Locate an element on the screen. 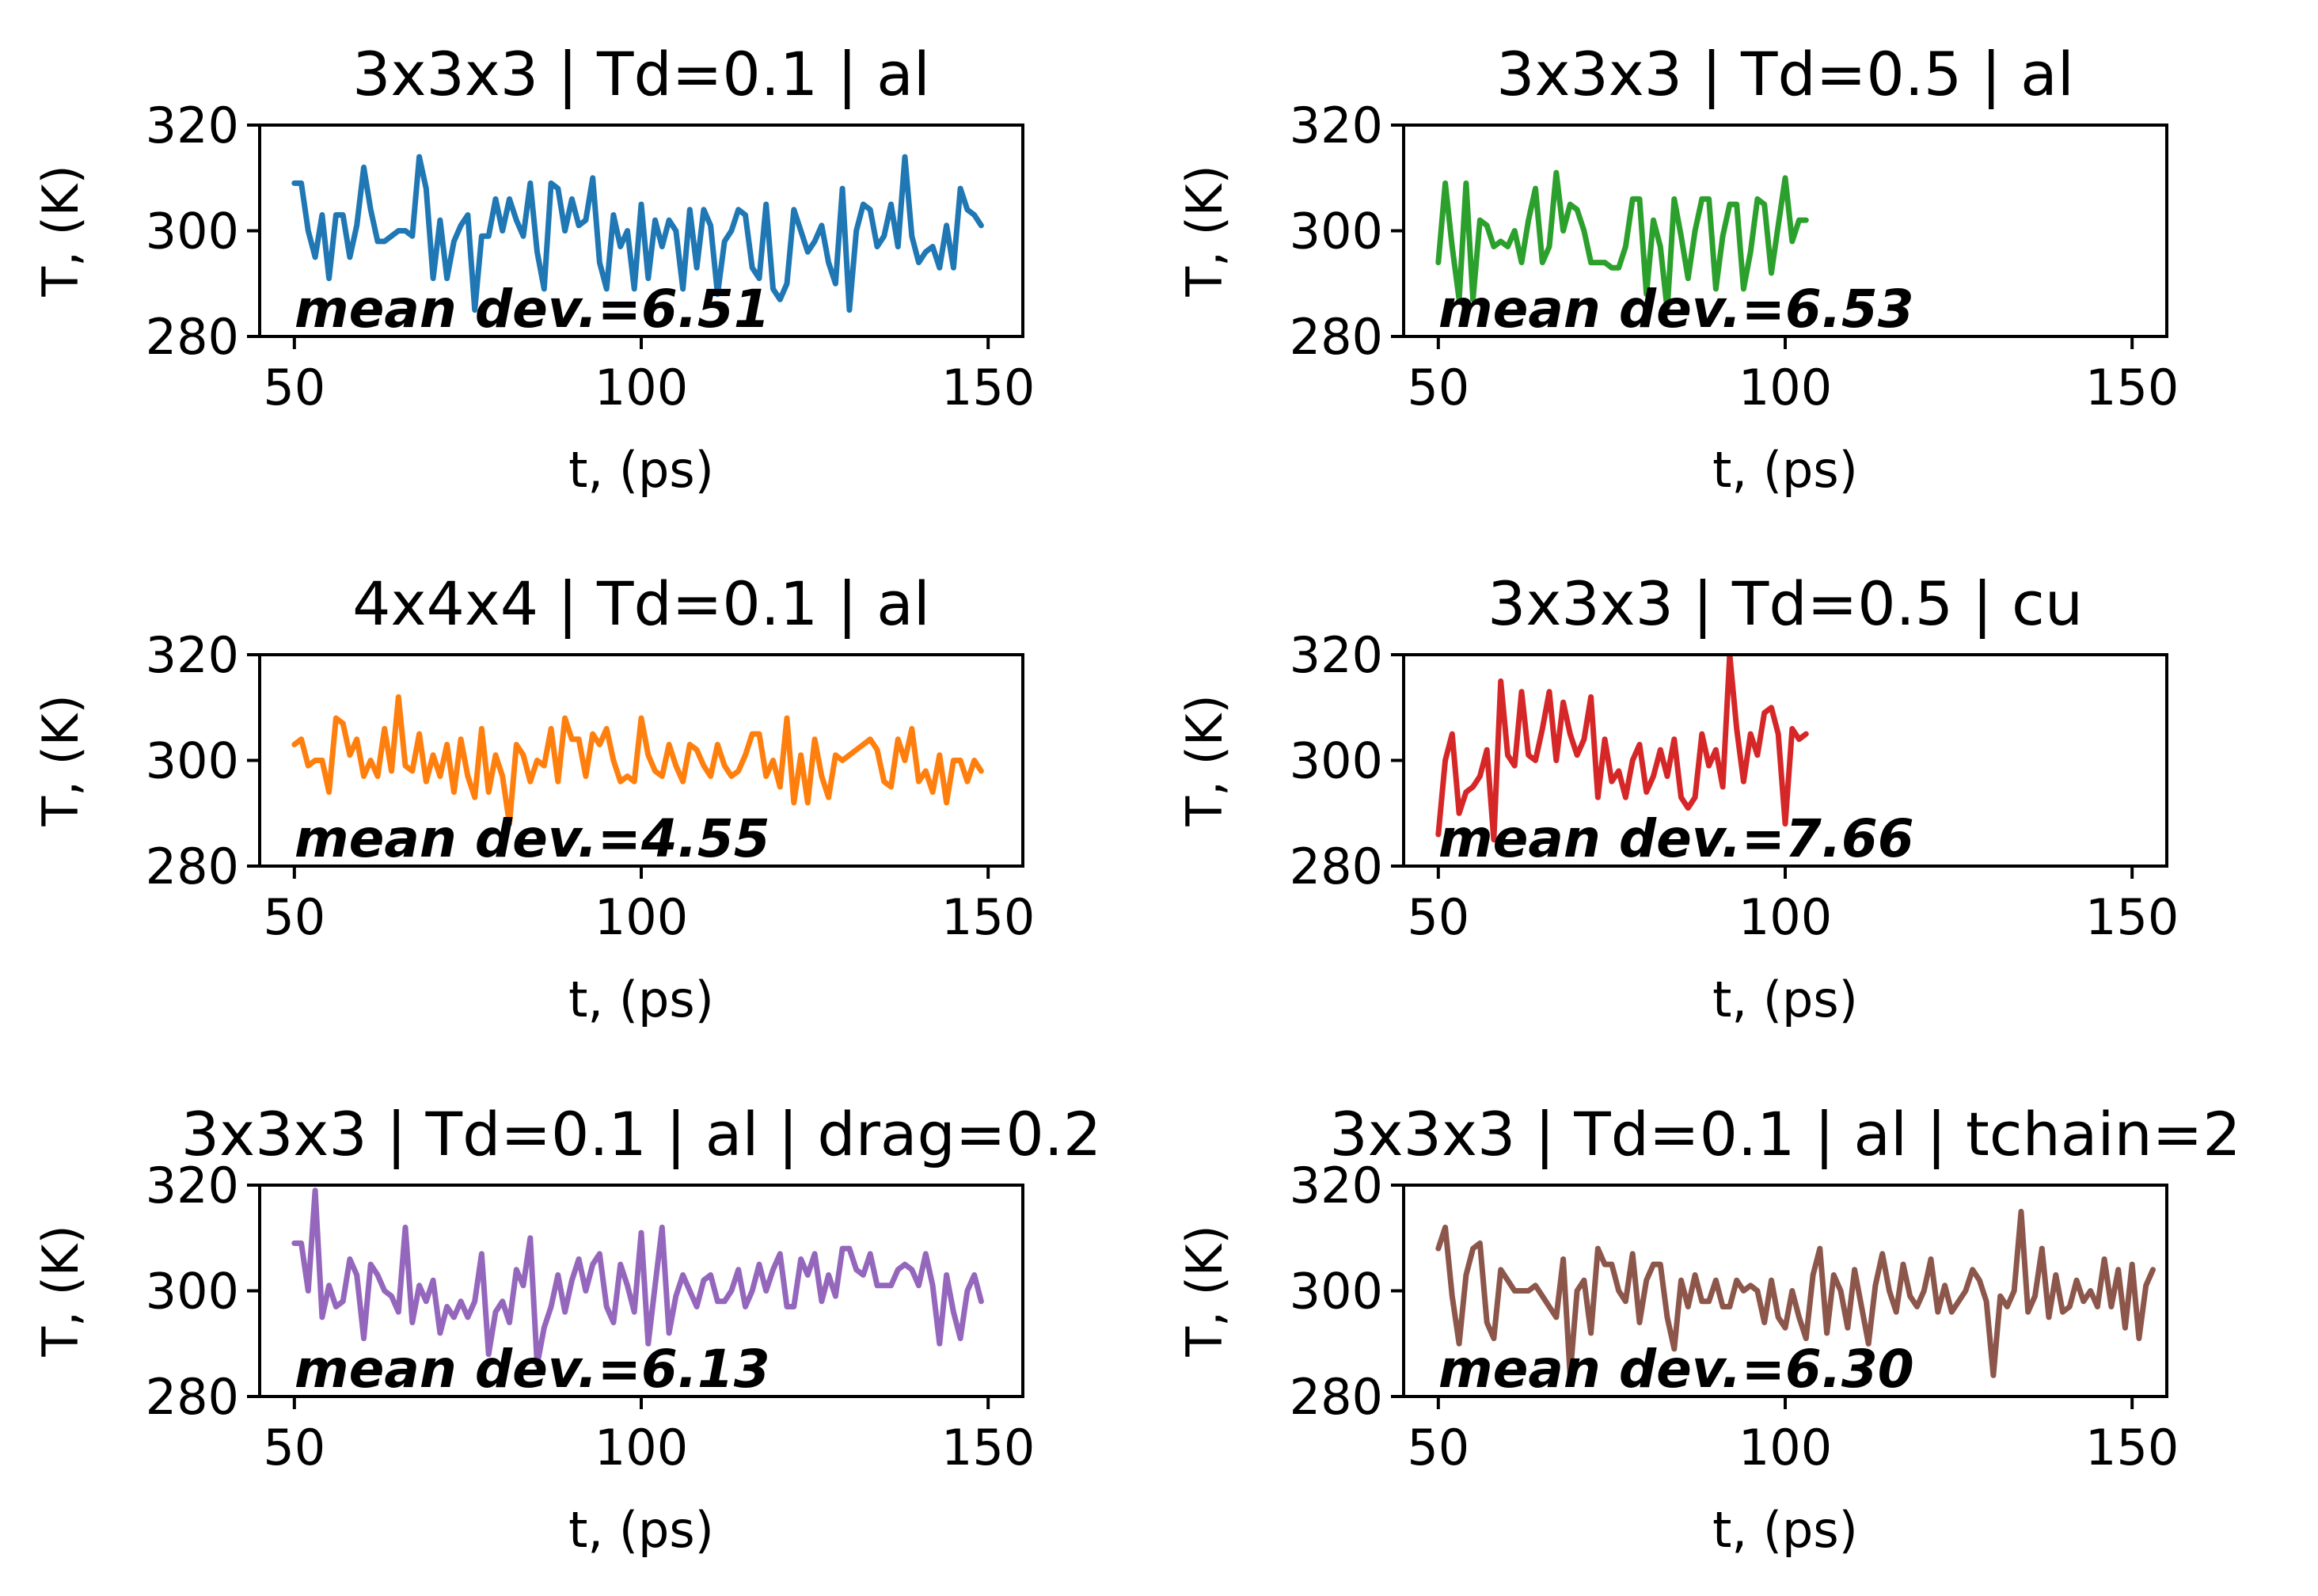  subplot-title: 3x3x3 | Td=0.5 | cu is located at coordinates (1785, 604).